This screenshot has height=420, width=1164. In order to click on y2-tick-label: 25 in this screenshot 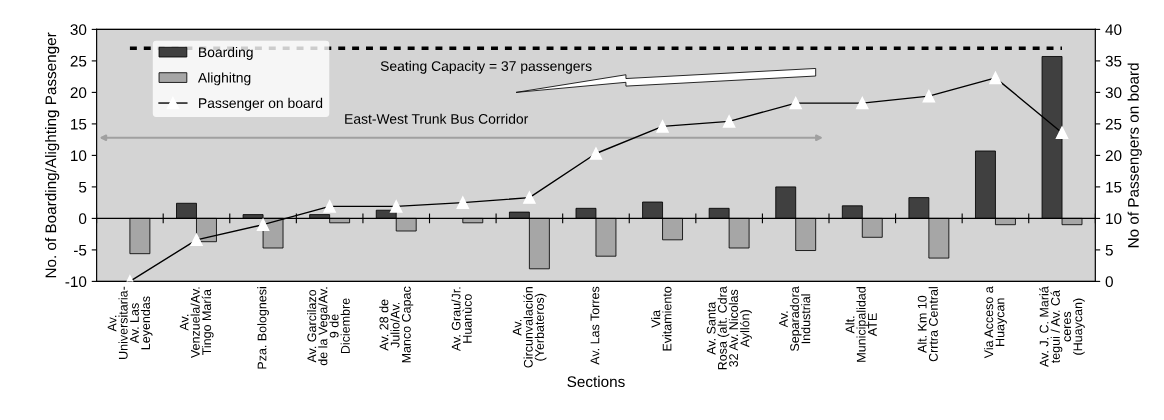, I will do `click(1113, 124)`.